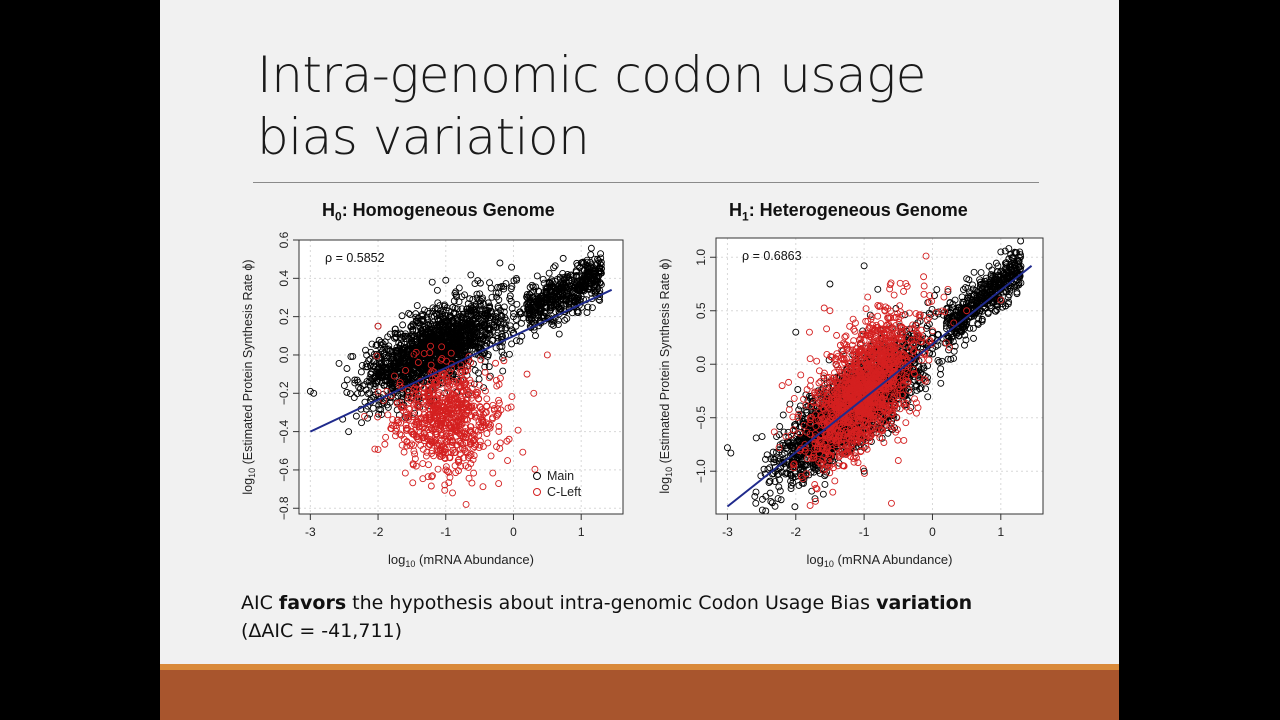 This screenshot has width=1280, height=720. I want to click on y-tick-label: −0.8, so click(284, 508).